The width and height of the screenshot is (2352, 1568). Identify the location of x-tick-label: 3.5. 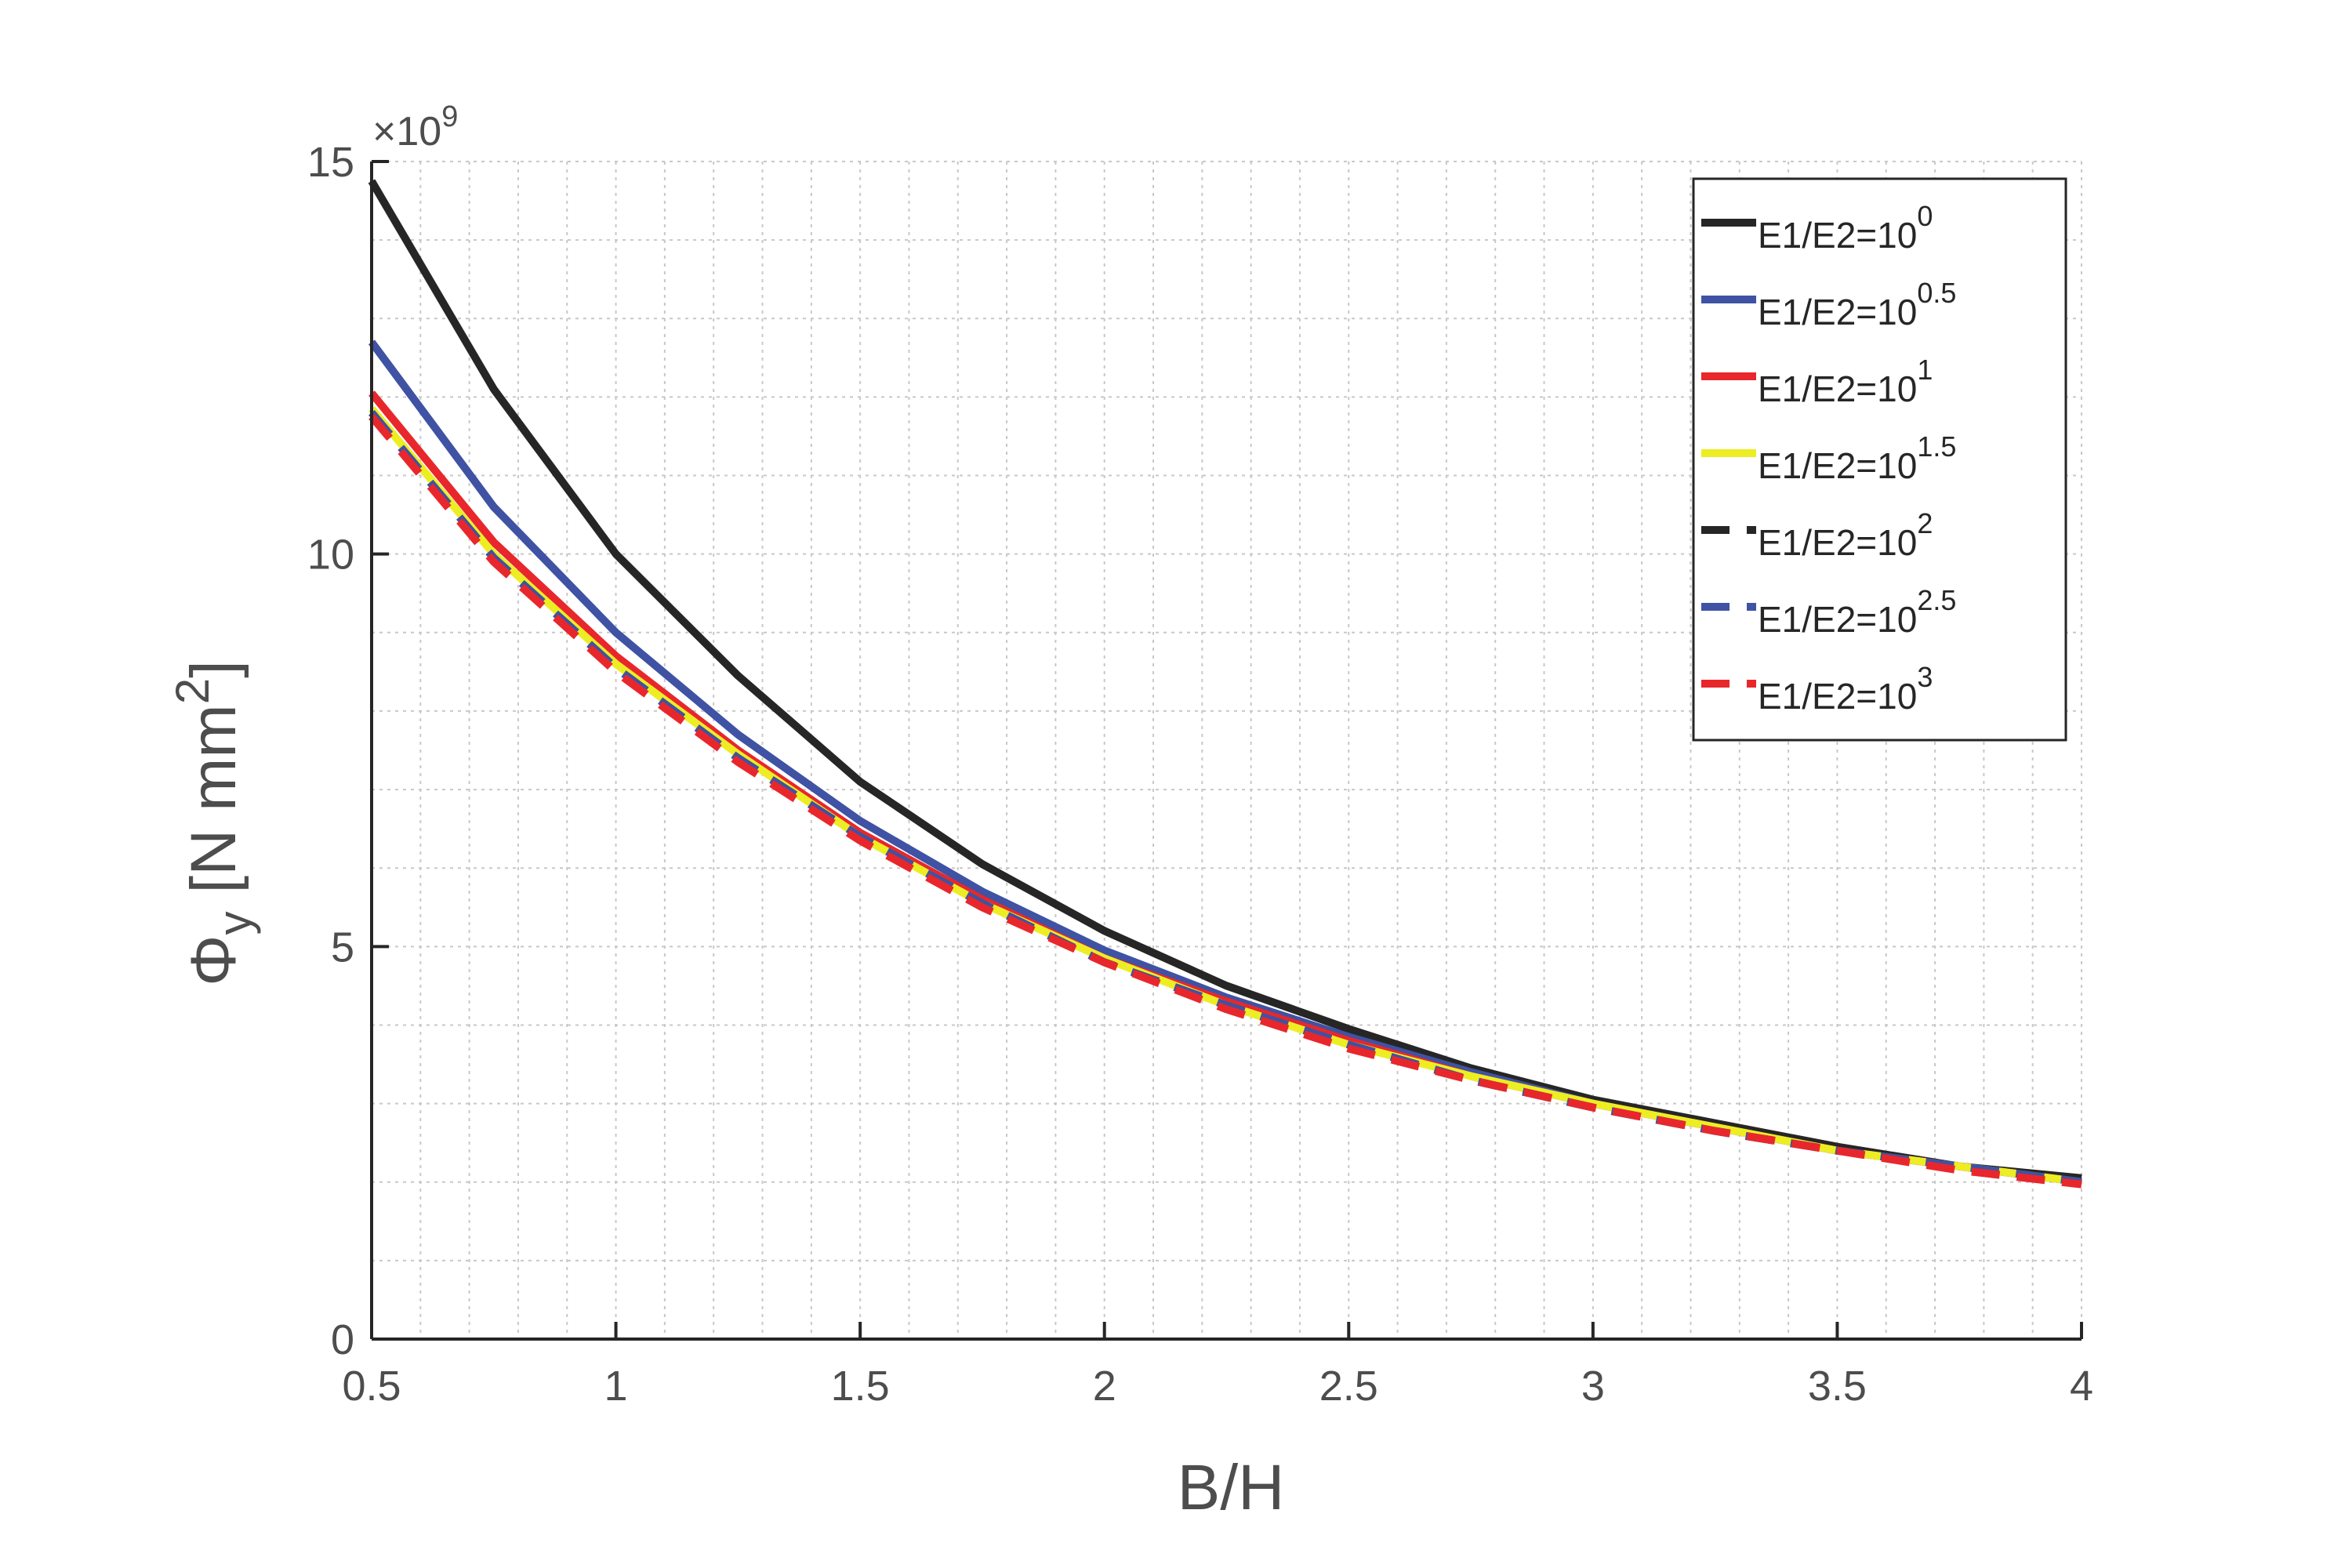
(1837, 1386).